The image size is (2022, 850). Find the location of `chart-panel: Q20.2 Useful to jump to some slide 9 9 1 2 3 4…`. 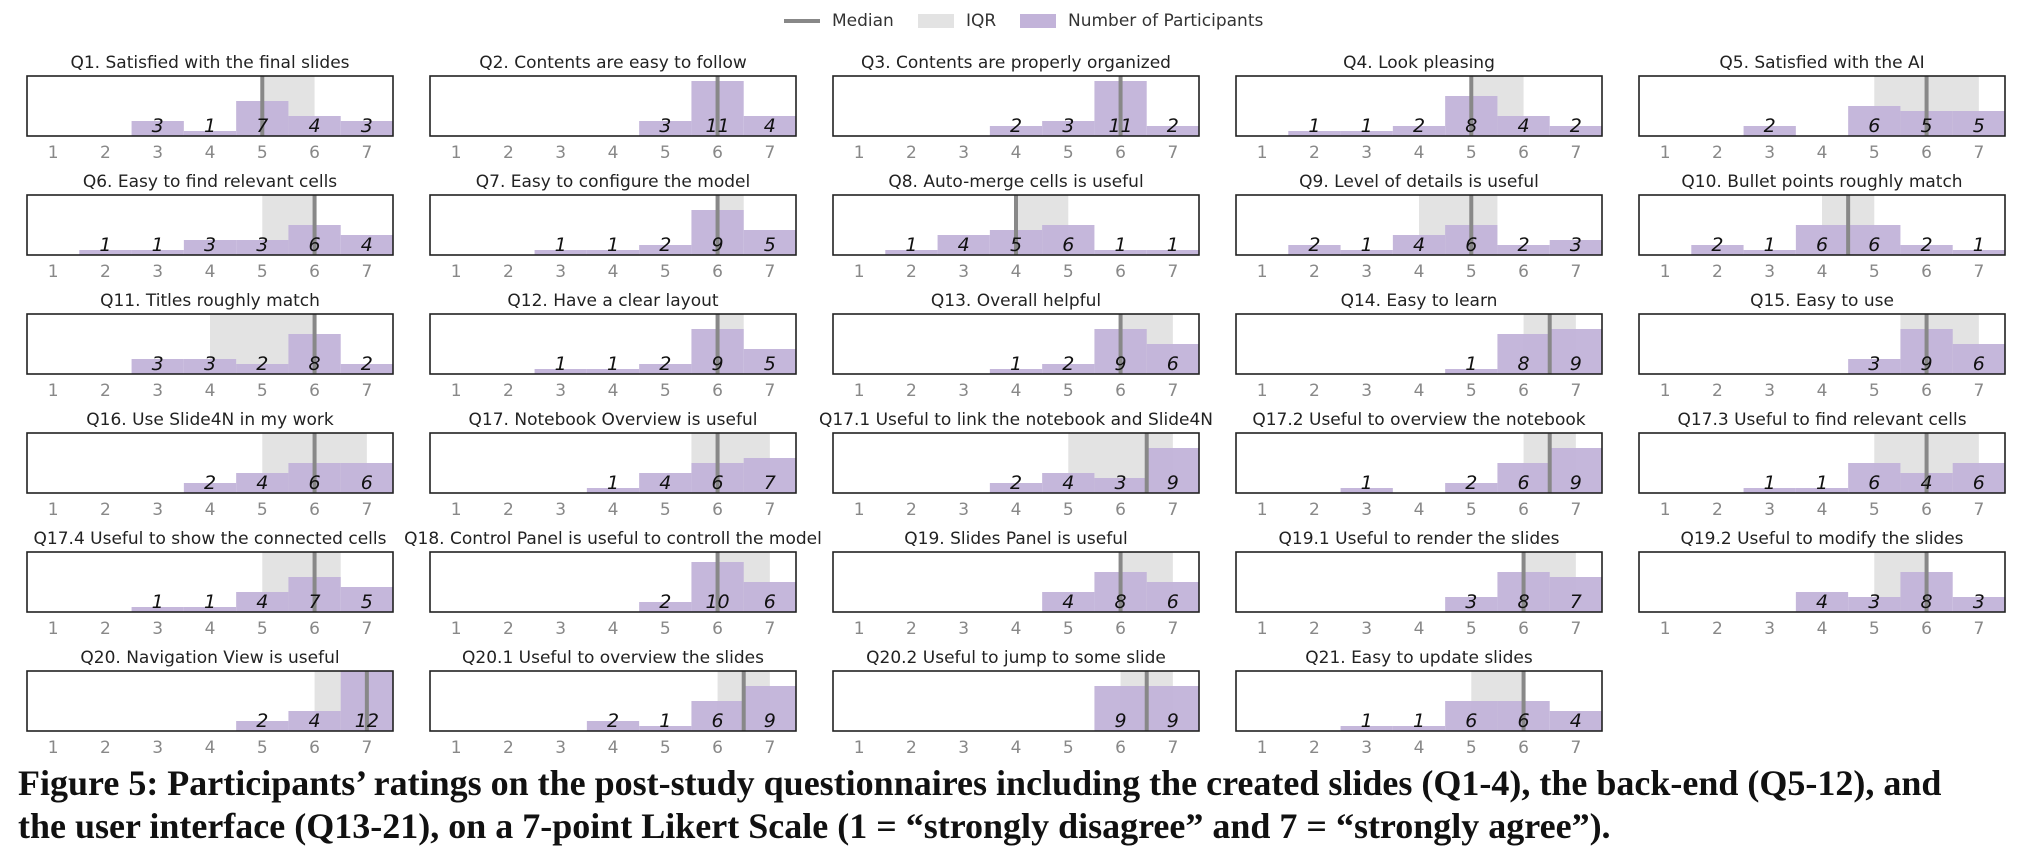

chart-panel: Q20.2 Useful to jump to some slide 9 9 1 2 3 4… is located at coordinates (1016, 703).